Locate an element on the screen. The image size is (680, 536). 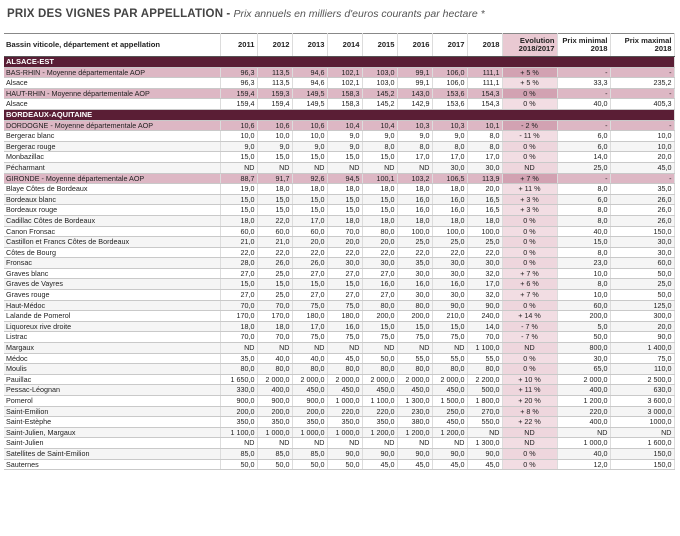
prix-min-cell: 23,0 is located at coordinates (584, 263).